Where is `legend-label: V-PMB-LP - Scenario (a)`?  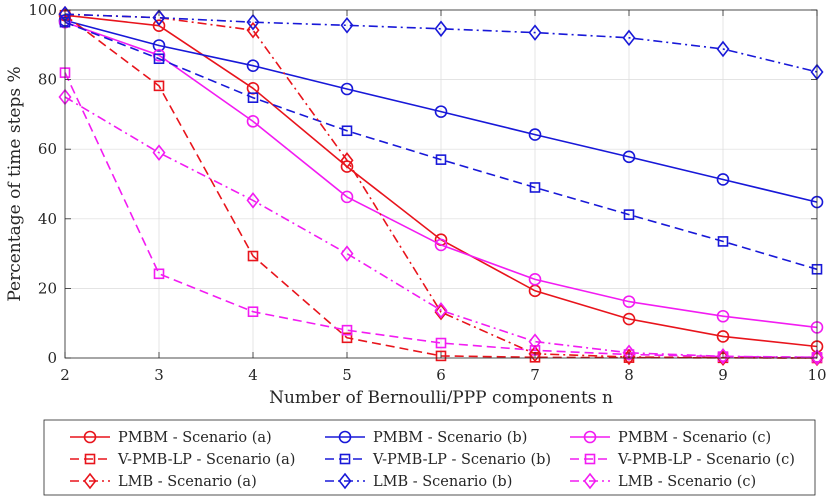 legend-label: V-PMB-LP - Scenario (a) is located at coordinates (206, 460).